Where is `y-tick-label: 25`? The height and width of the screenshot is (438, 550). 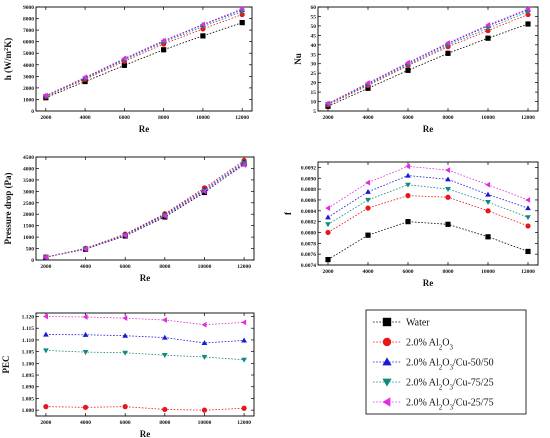 y-tick-label: 25 is located at coordinates (314, 74).